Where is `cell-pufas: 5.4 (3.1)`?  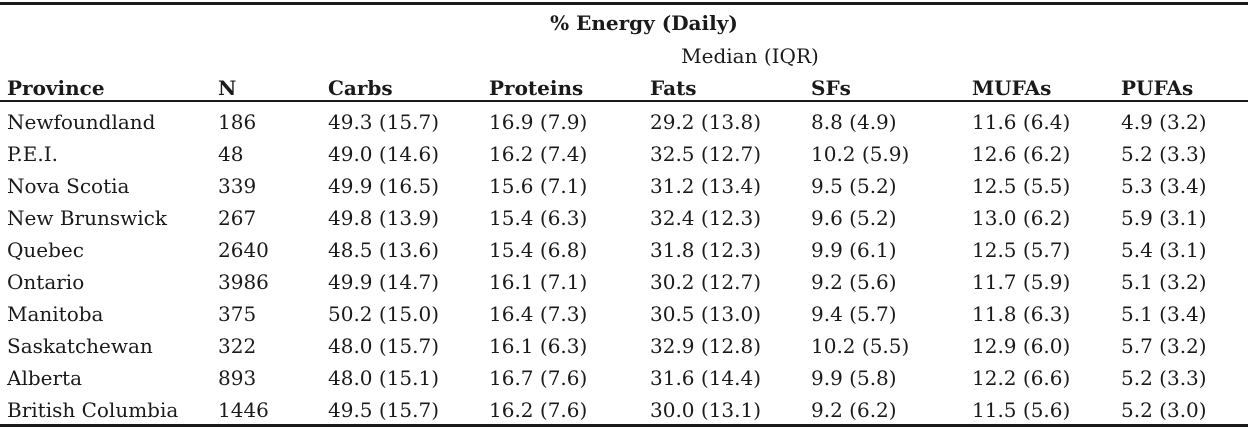 cell-pufas: 5.4 (3.1) is located at coordinates (1164, 250).